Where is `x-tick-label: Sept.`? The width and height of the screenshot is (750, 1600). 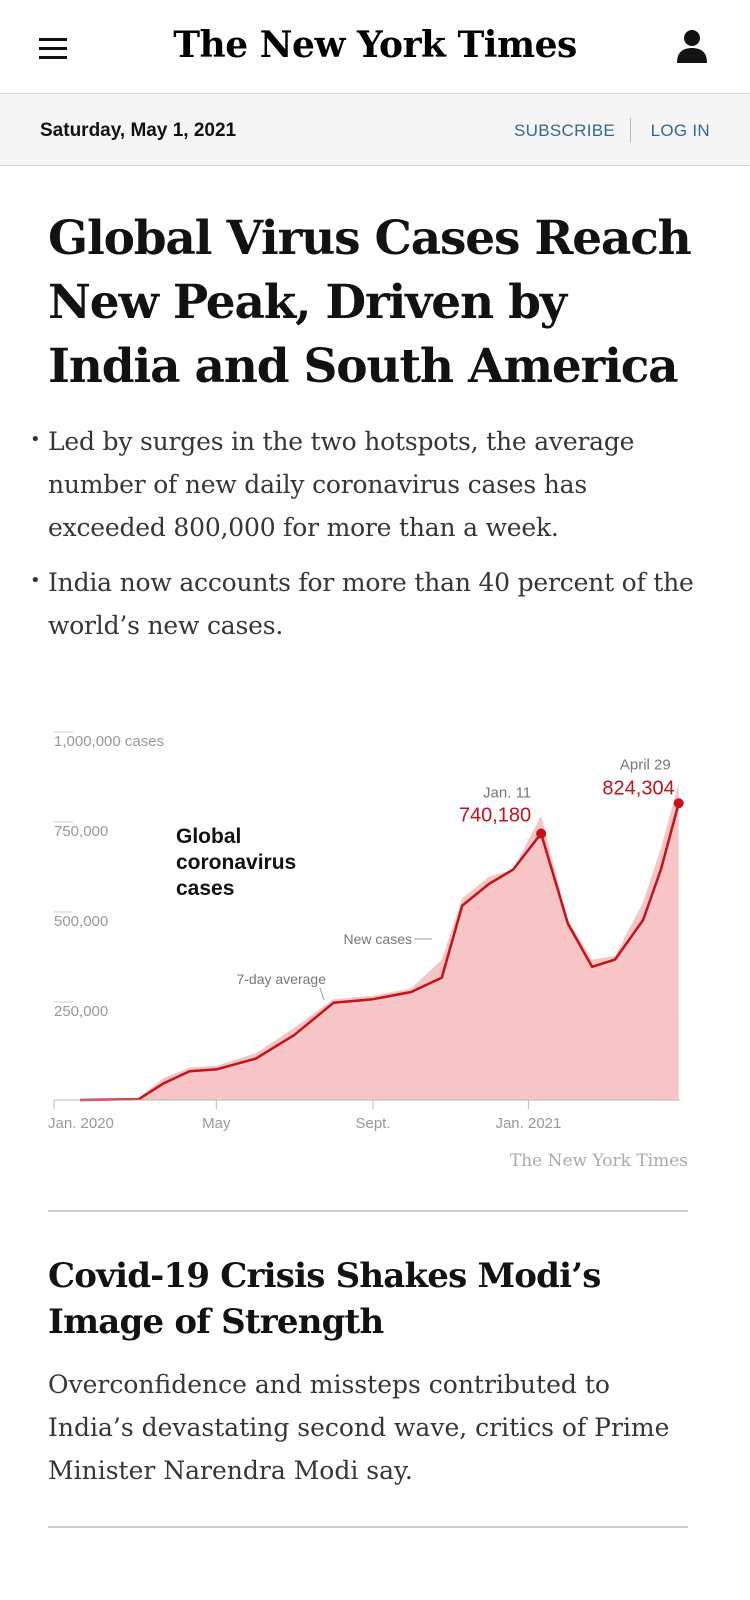
x-tick-label: Sept. is located at coordinates (372, 1123).